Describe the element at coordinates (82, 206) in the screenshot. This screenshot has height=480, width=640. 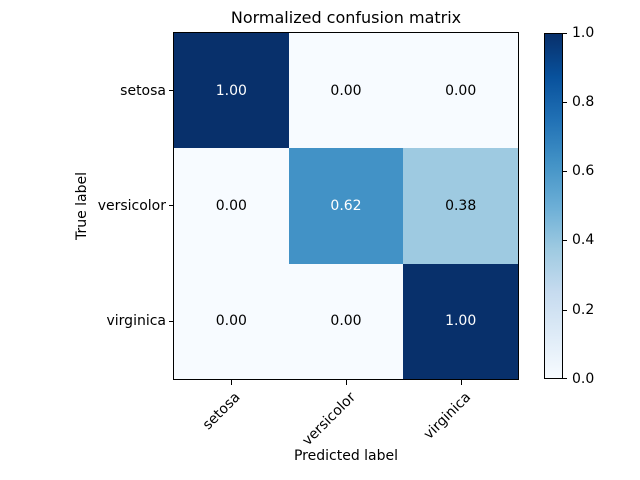
I see `y-axis-label: True label` at that location.